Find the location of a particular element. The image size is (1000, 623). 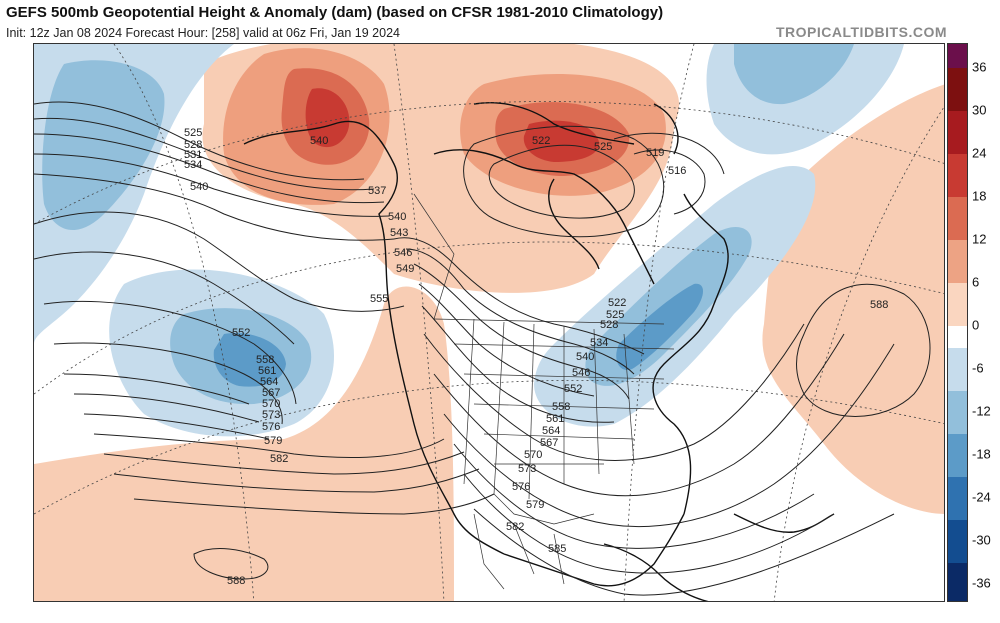

colorbar-label: 24 is located at coordinates (979, 153).